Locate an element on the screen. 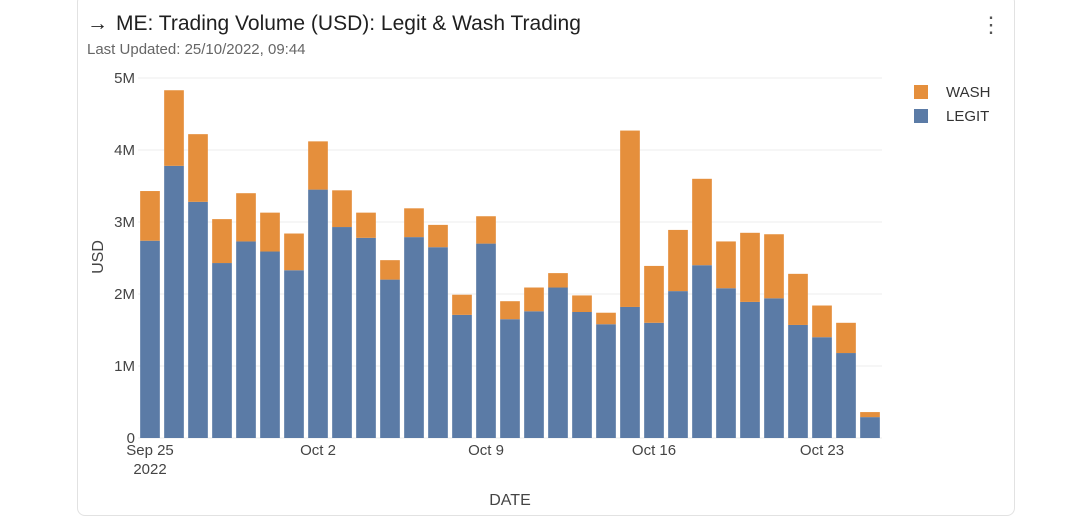 The width and height of the screenshot is (1090, 519). legend-item-wash: WASH is located at coordinates (952, 92).